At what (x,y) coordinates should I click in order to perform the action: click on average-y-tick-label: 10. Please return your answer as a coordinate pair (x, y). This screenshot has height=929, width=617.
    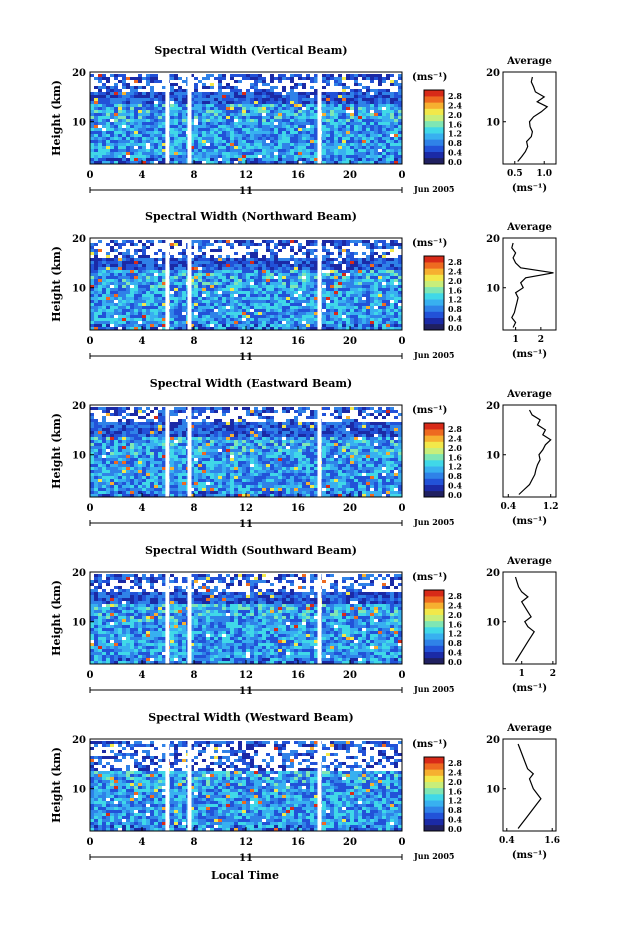
    Looking at the image, I should click on (493, 289).